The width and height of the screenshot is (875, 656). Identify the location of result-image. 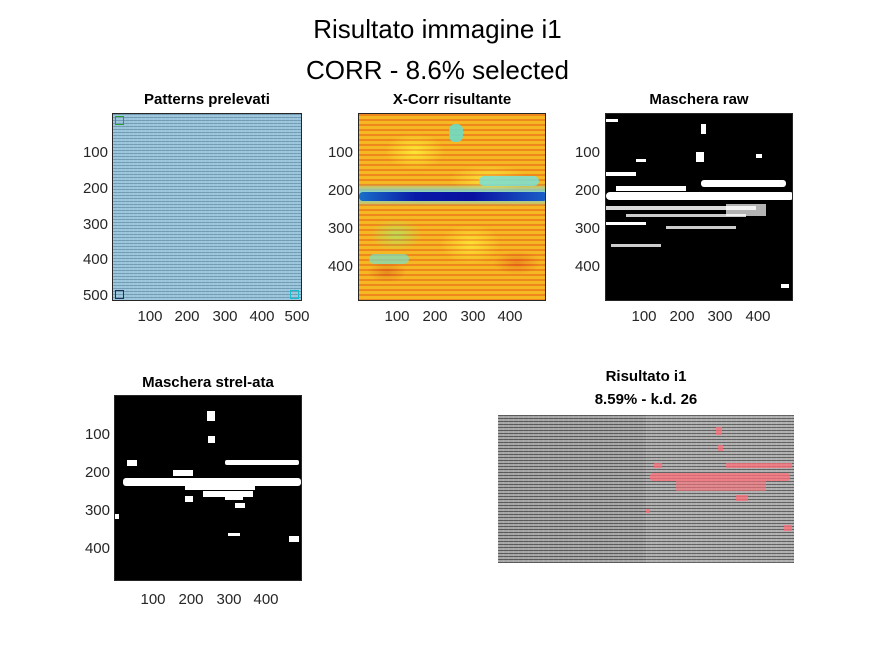
(646, 489).